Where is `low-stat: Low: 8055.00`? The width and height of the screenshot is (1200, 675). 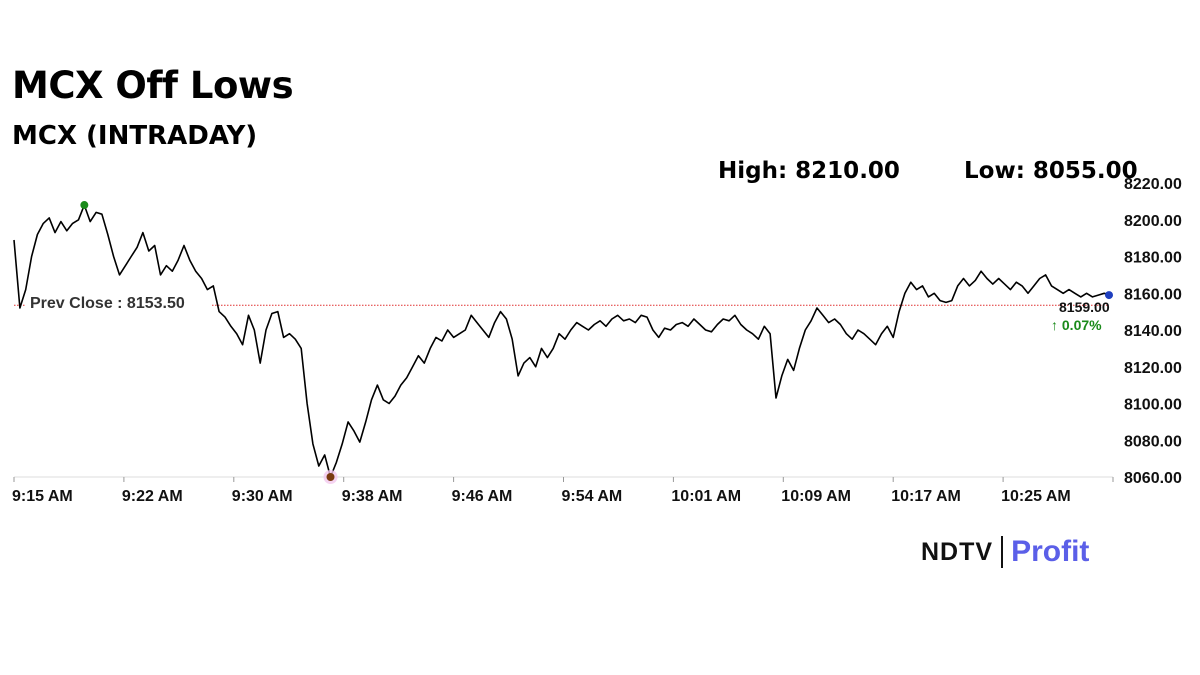
low-stat: Low: 8055.00 is located at coordinates (1051, 171).